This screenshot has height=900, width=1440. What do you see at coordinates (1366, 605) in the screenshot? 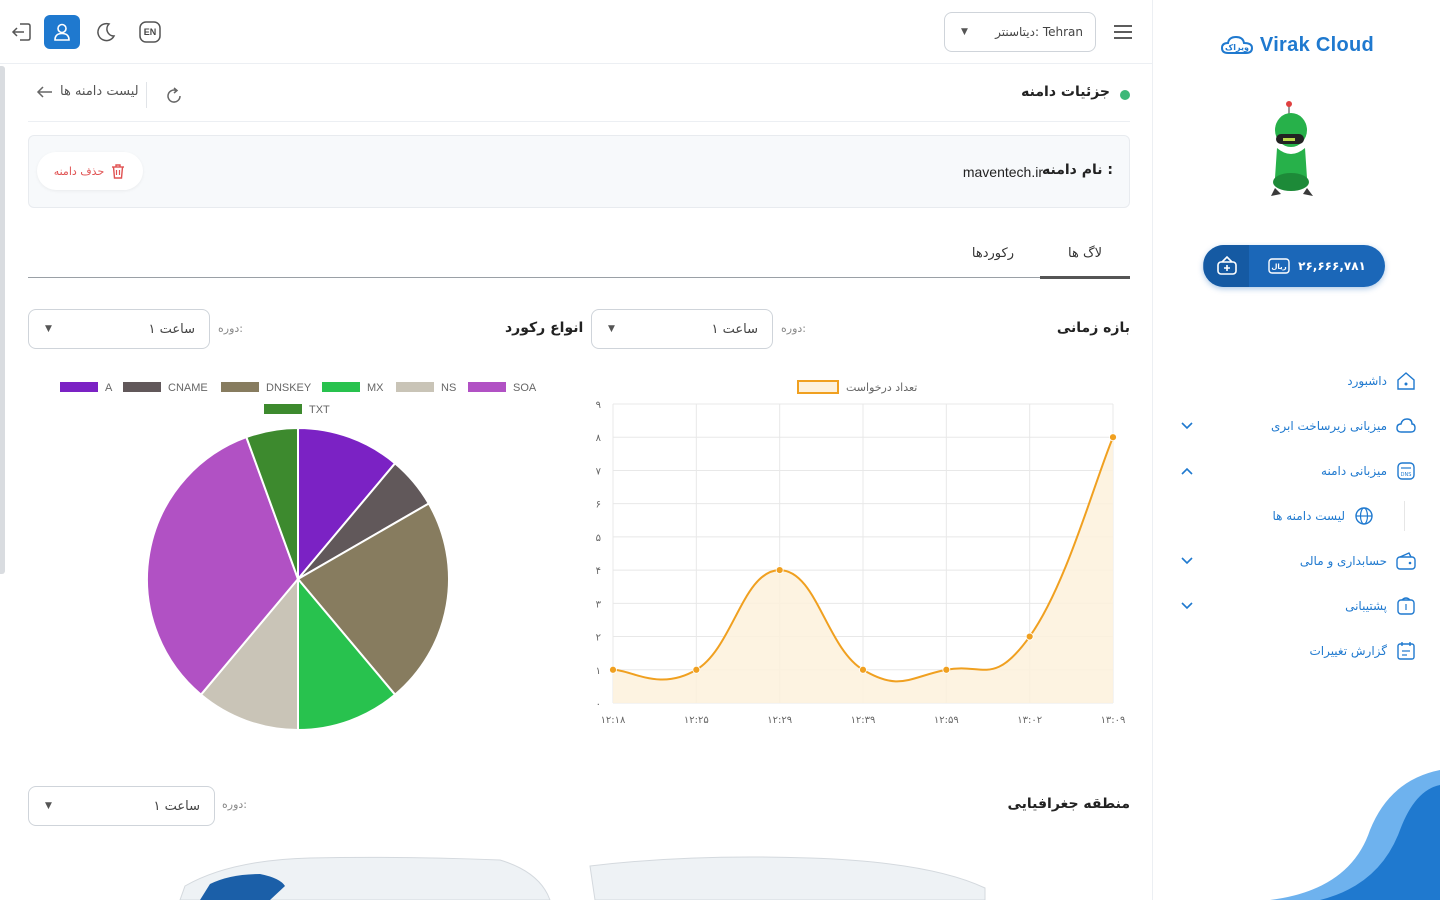
I see `sidebar-item-label: پشتیبانی` at bounding box center [1366, 605].